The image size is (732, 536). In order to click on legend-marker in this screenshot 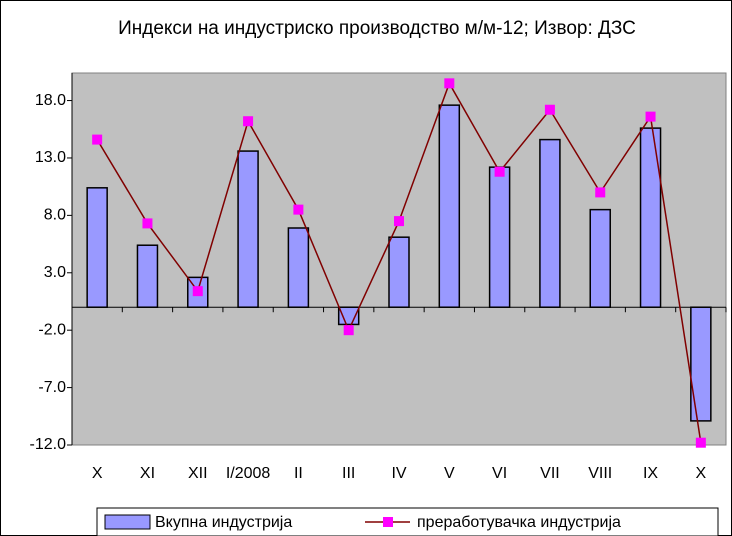, I will do `click(388, 522)`.